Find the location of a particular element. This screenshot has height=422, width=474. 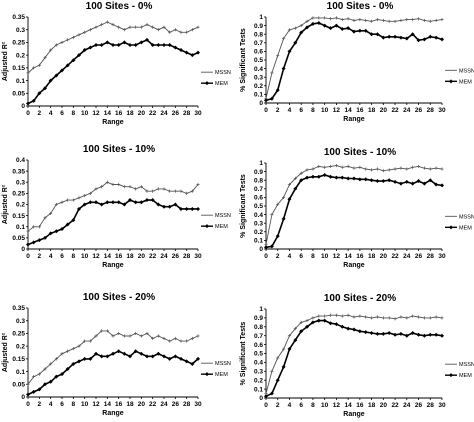

y-tick-label: 0.1 is located at coordinates (20, 227).